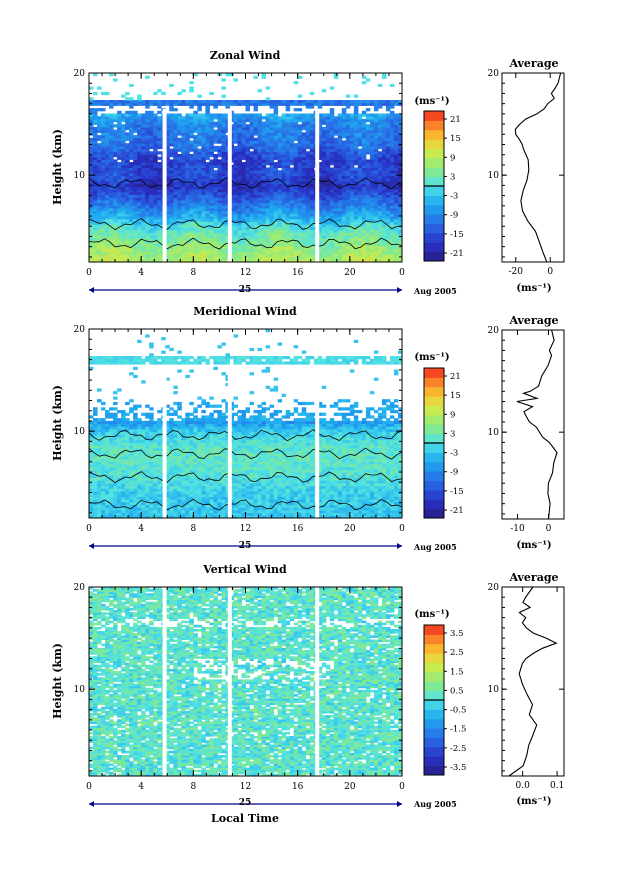 This screenshot has width=621, height=873. I want to click on colorbar-tick-label: -3.5, so click(458, 768).